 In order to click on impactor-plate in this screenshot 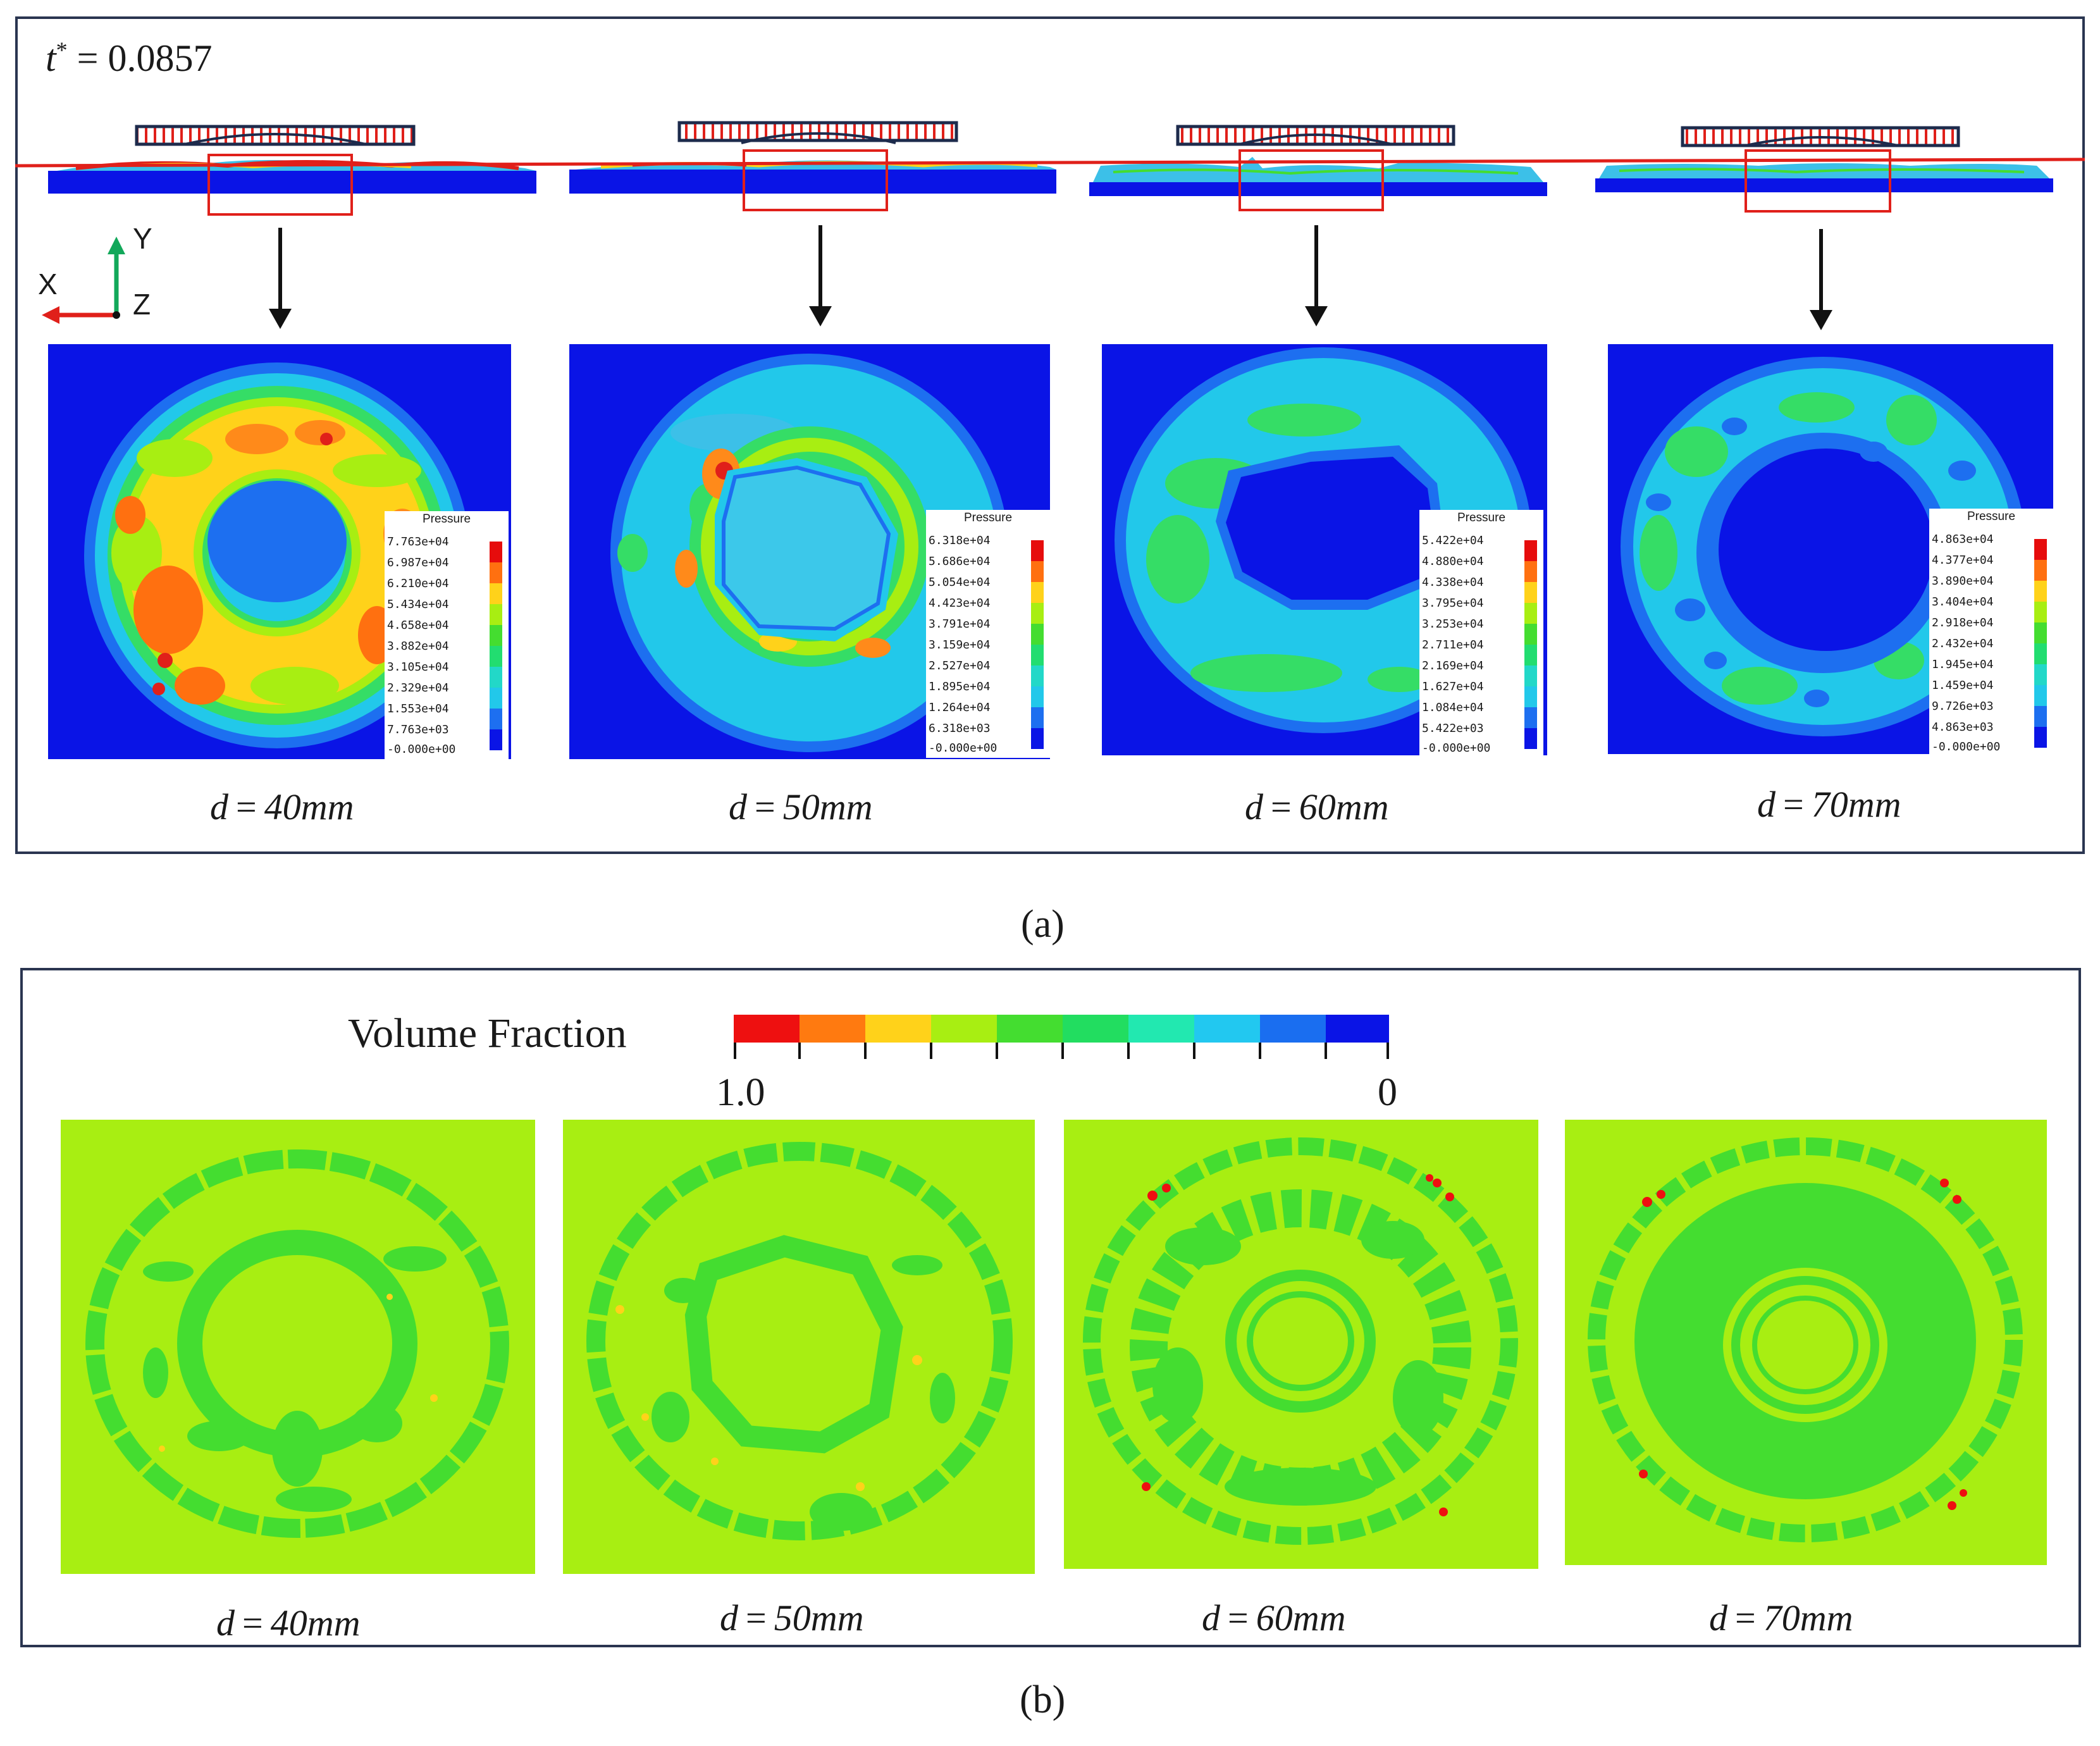, I will do `click(817, 131)`.